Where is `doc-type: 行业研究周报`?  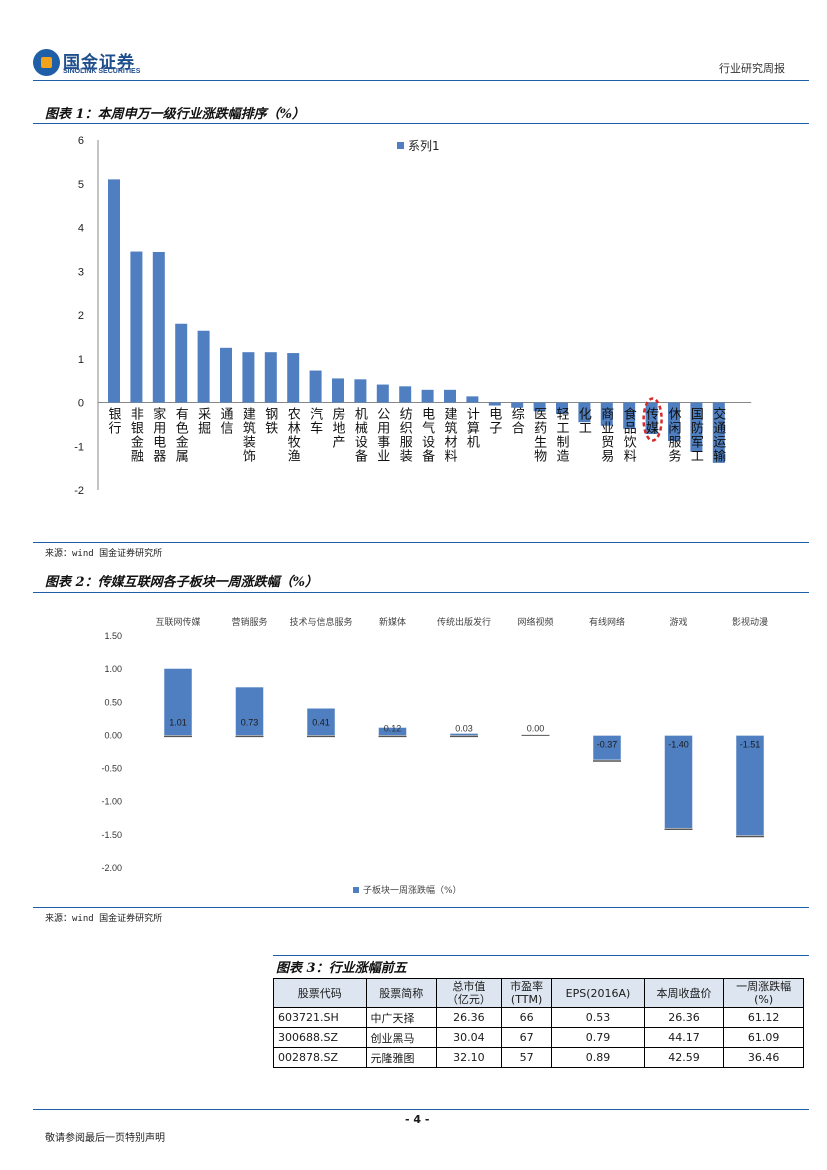
doc-type: 行业研究周报 is located at coordinates (752, 68).